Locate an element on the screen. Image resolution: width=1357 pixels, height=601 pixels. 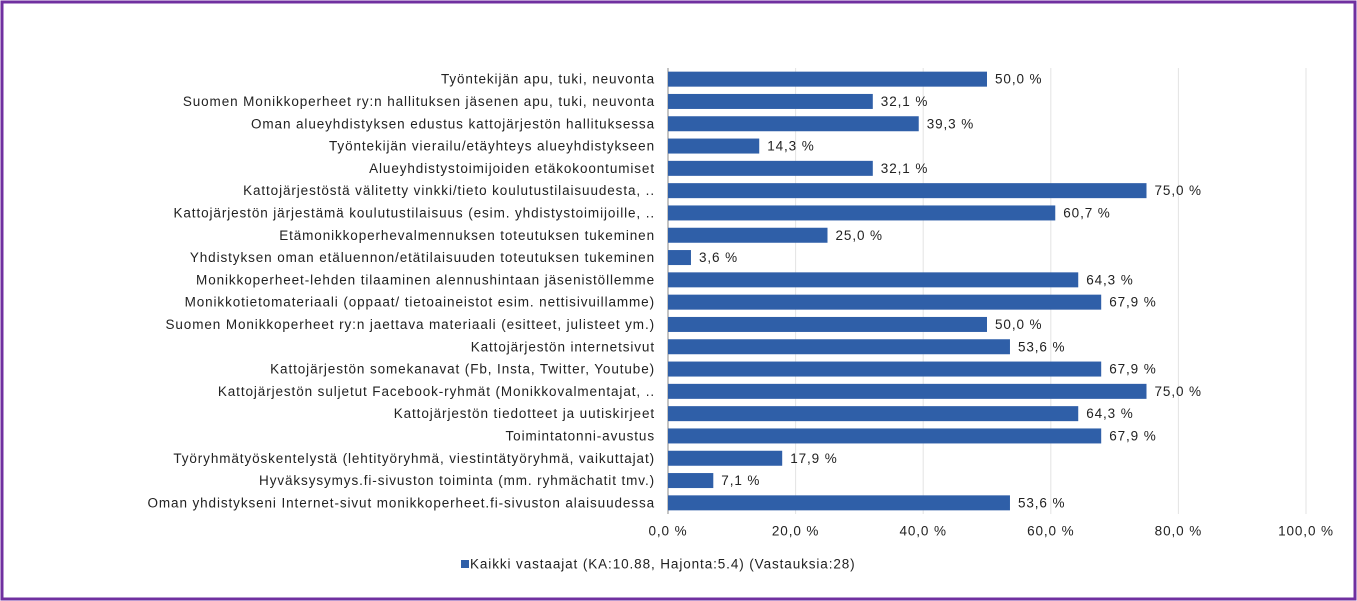
value-label: 60,7 % is located at coordinates (1086, 213).